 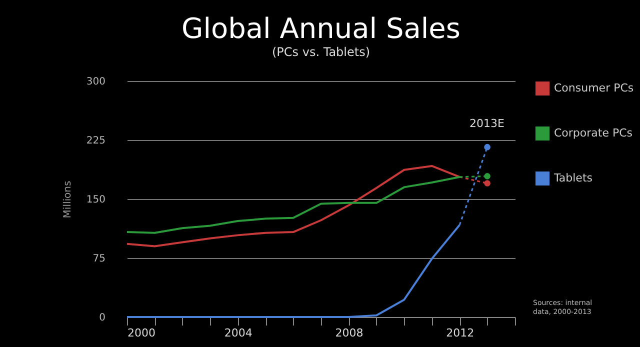 What do you see at coordinates (593, 133) in the screenshot?
I see `legend-label: Corporate PCs` at bounding box center [593, 133].